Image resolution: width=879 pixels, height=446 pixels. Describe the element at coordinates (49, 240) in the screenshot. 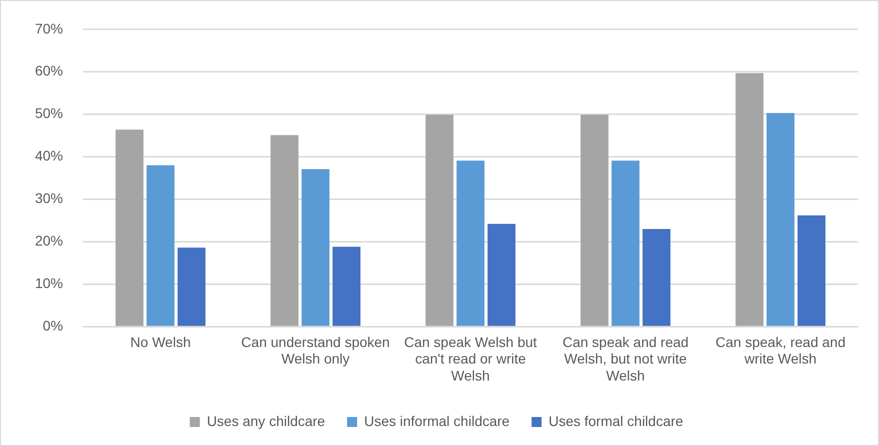

I see `y-tick-label: 20%` at that location.